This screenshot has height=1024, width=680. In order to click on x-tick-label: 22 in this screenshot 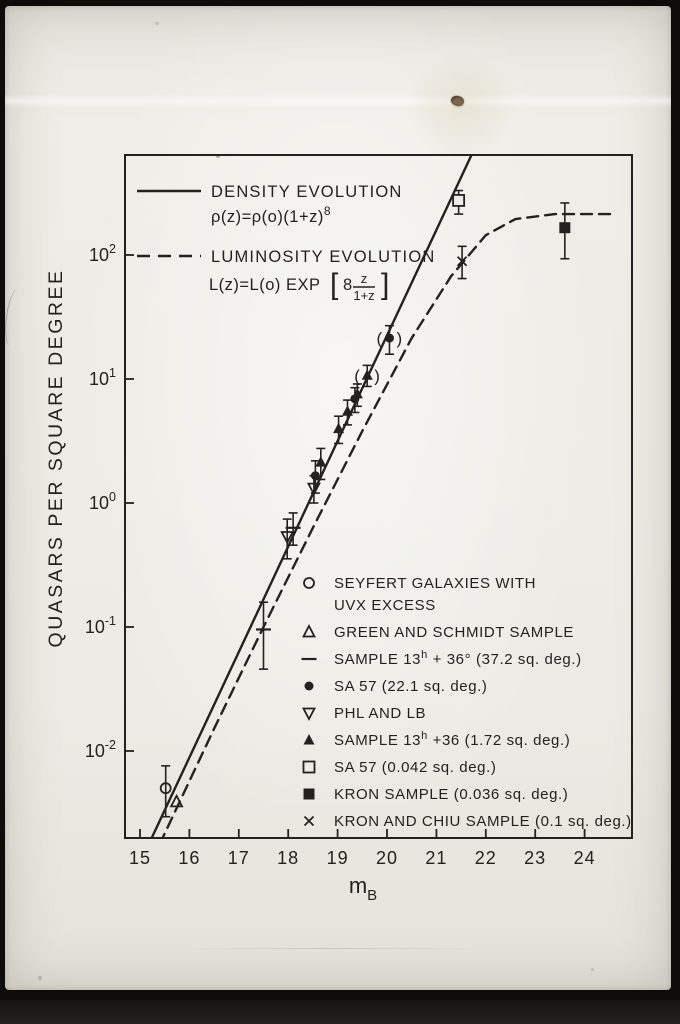, I will do `click(486, 858)`.